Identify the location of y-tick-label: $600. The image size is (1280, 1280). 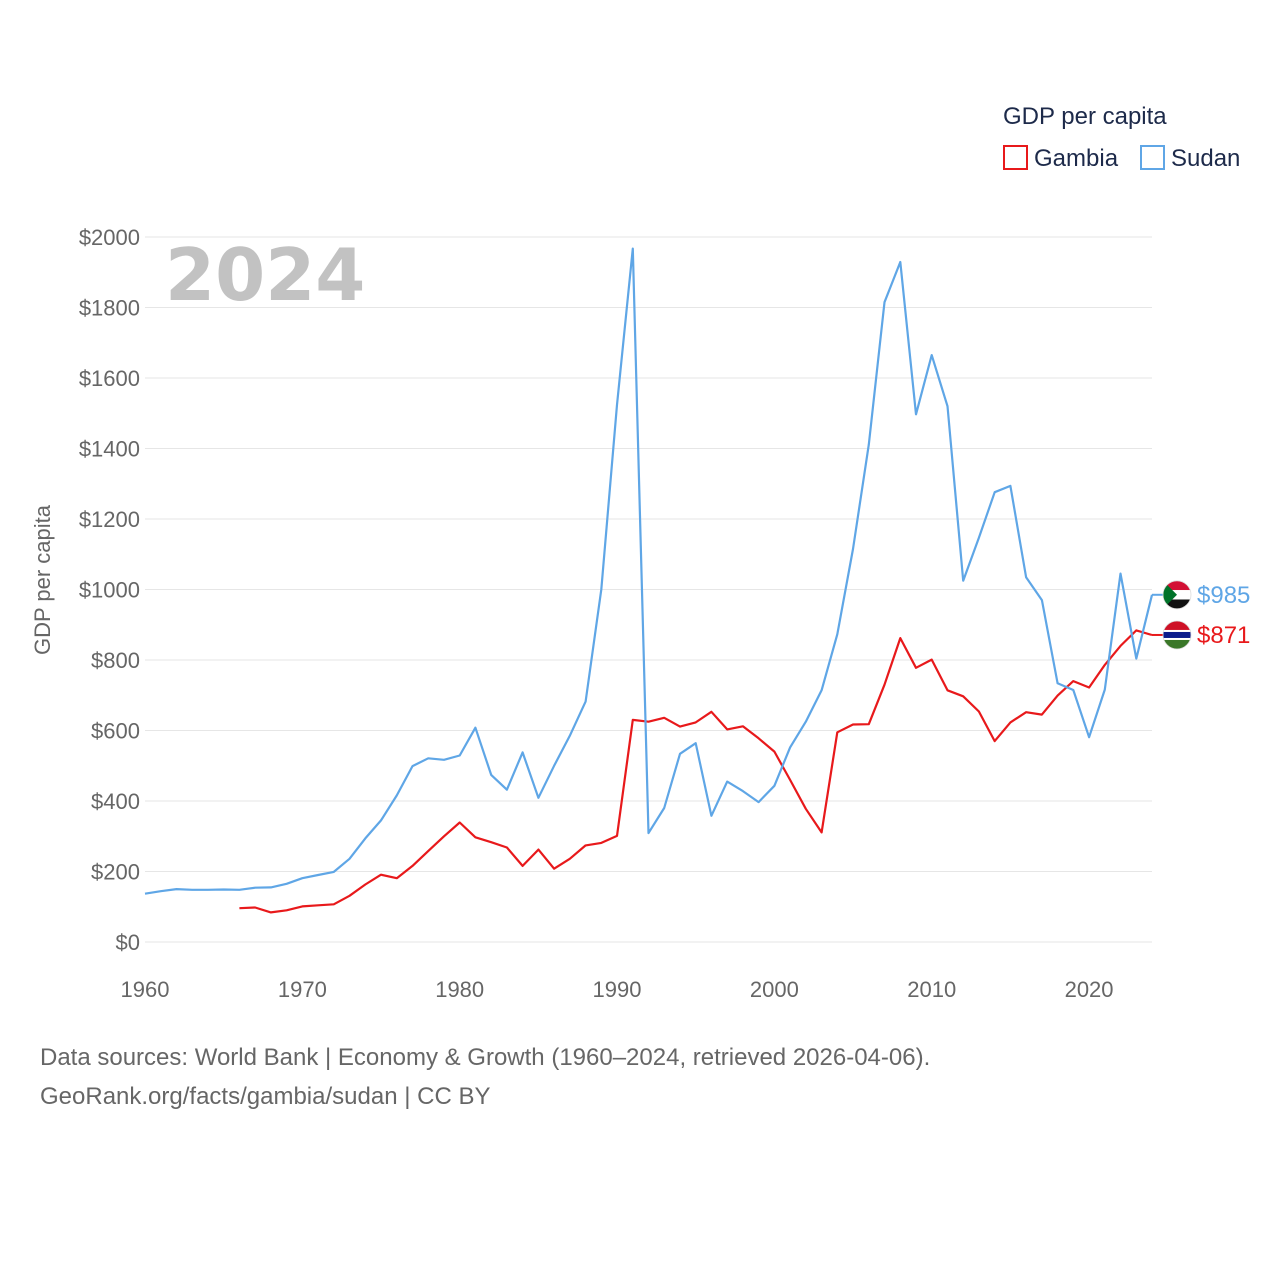
(115, 731).